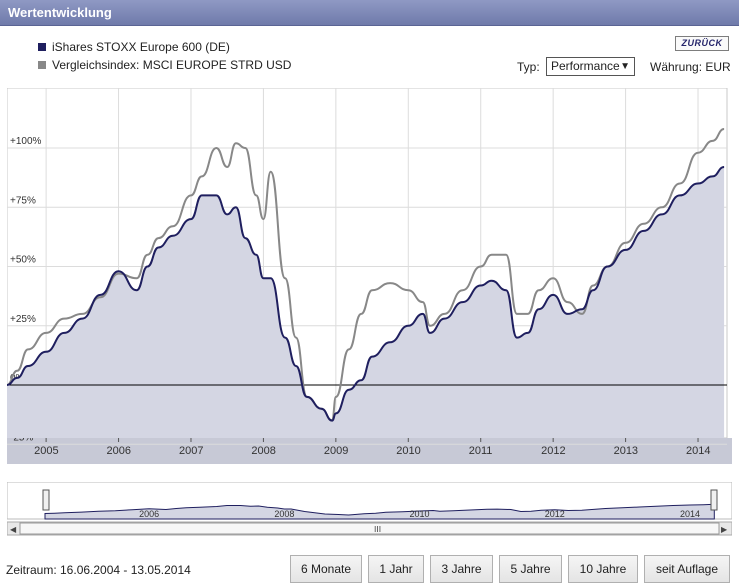 The width and height of the screenshot is (739, 585). I want to click on x-tick-label: 2009, so click(336, 451).